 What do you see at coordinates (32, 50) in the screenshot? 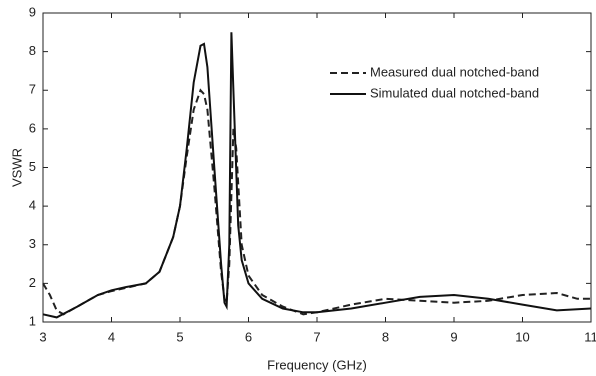
I see `y-tick-label: 8` at bounding box center [32, 50].